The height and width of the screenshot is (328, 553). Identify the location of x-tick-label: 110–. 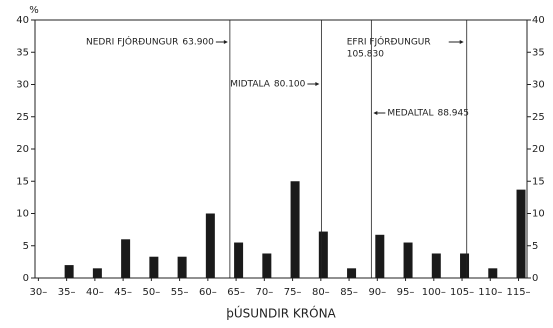
(490, 292).